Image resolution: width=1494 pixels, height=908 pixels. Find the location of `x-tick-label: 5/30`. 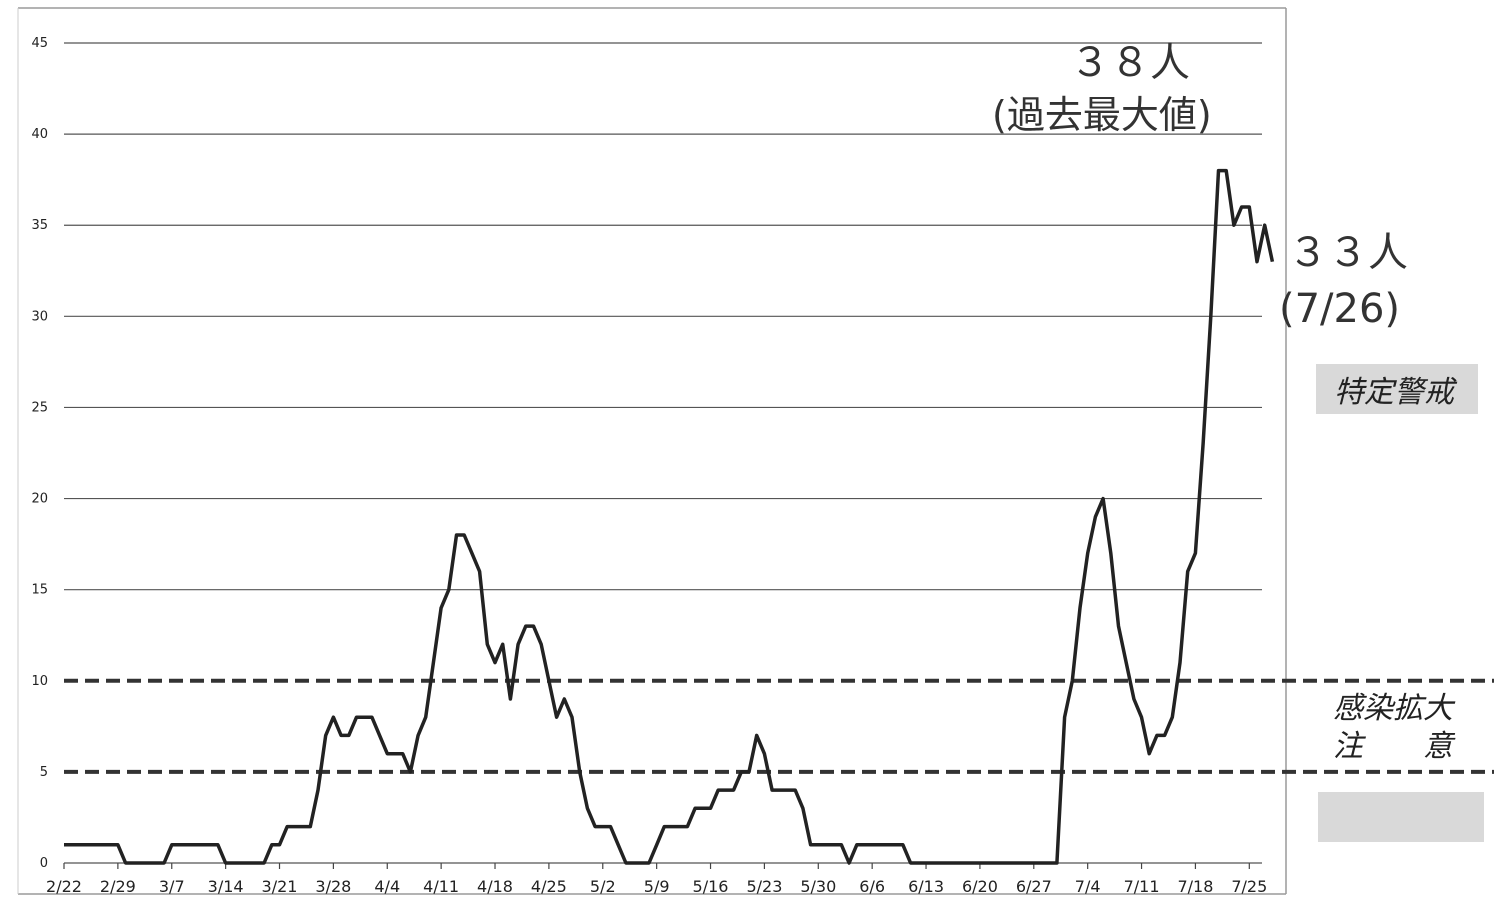

x-tick-label: 5/30 is located at coordinates (818, 886).